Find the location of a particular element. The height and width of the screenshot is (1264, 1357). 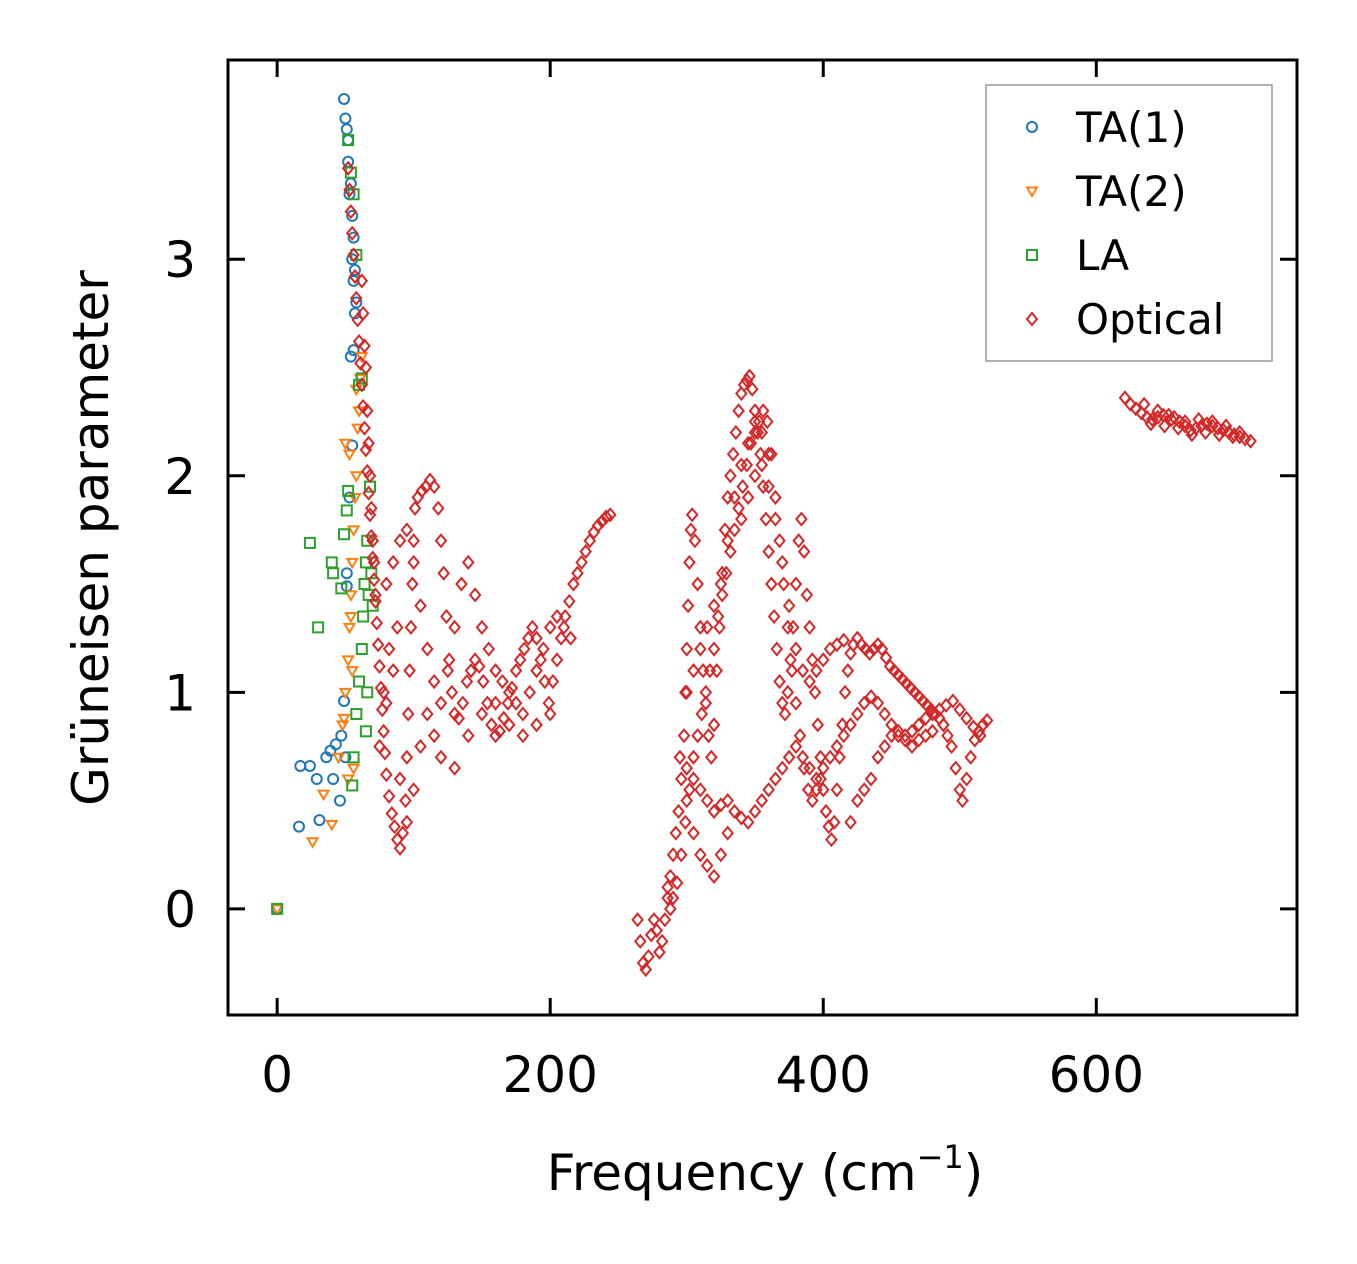

x-axis-title: Frequency (cm−1) is located at coordinates (765, 1170).